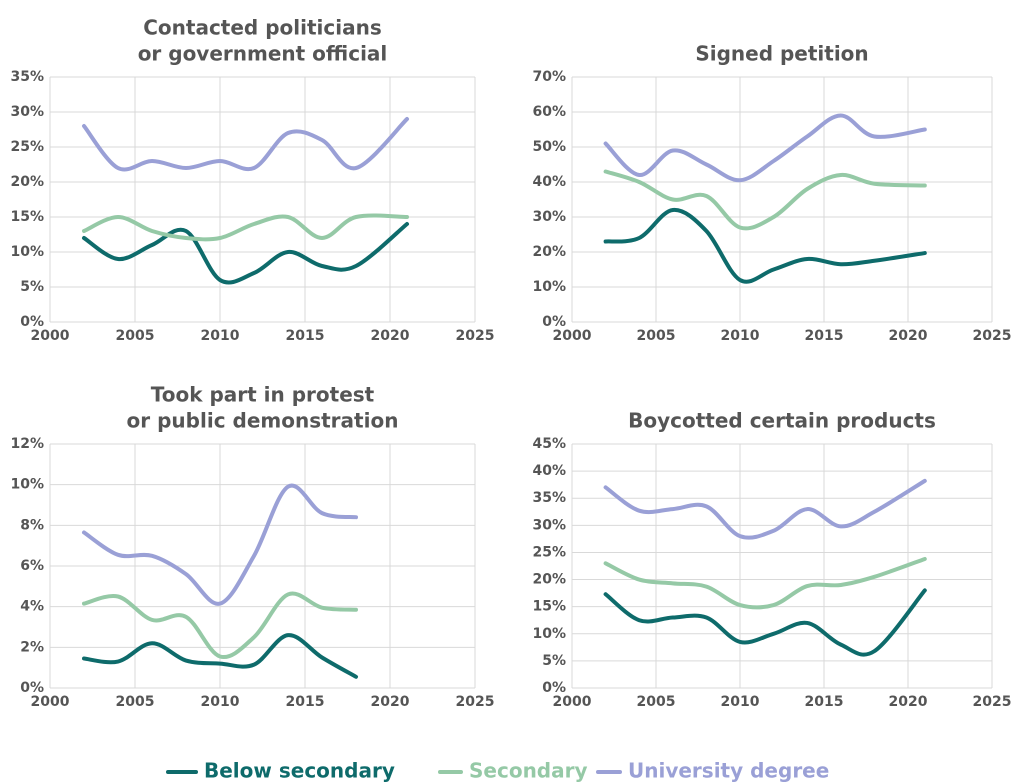 This screenshot has height=783, width=1014. I want to click on y-tick-label: 70%, so click(549, 77).